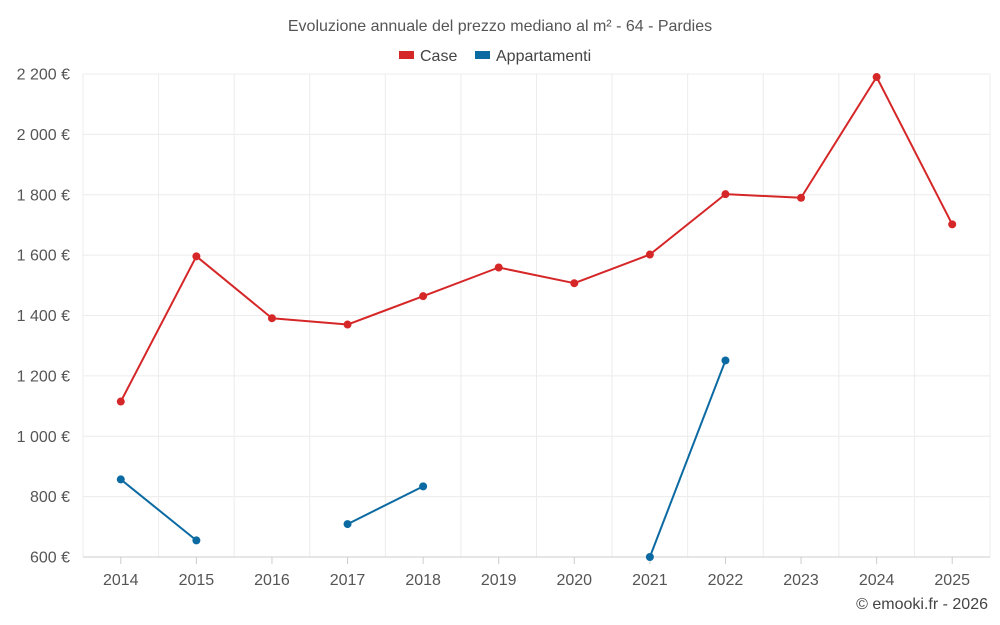 Image resolution: width=1000 pixels, height=625 pixels. Describe the element at coordinates (43, 316) in the screenshot. I see `y-tick-label: 1 400 €` at that location.